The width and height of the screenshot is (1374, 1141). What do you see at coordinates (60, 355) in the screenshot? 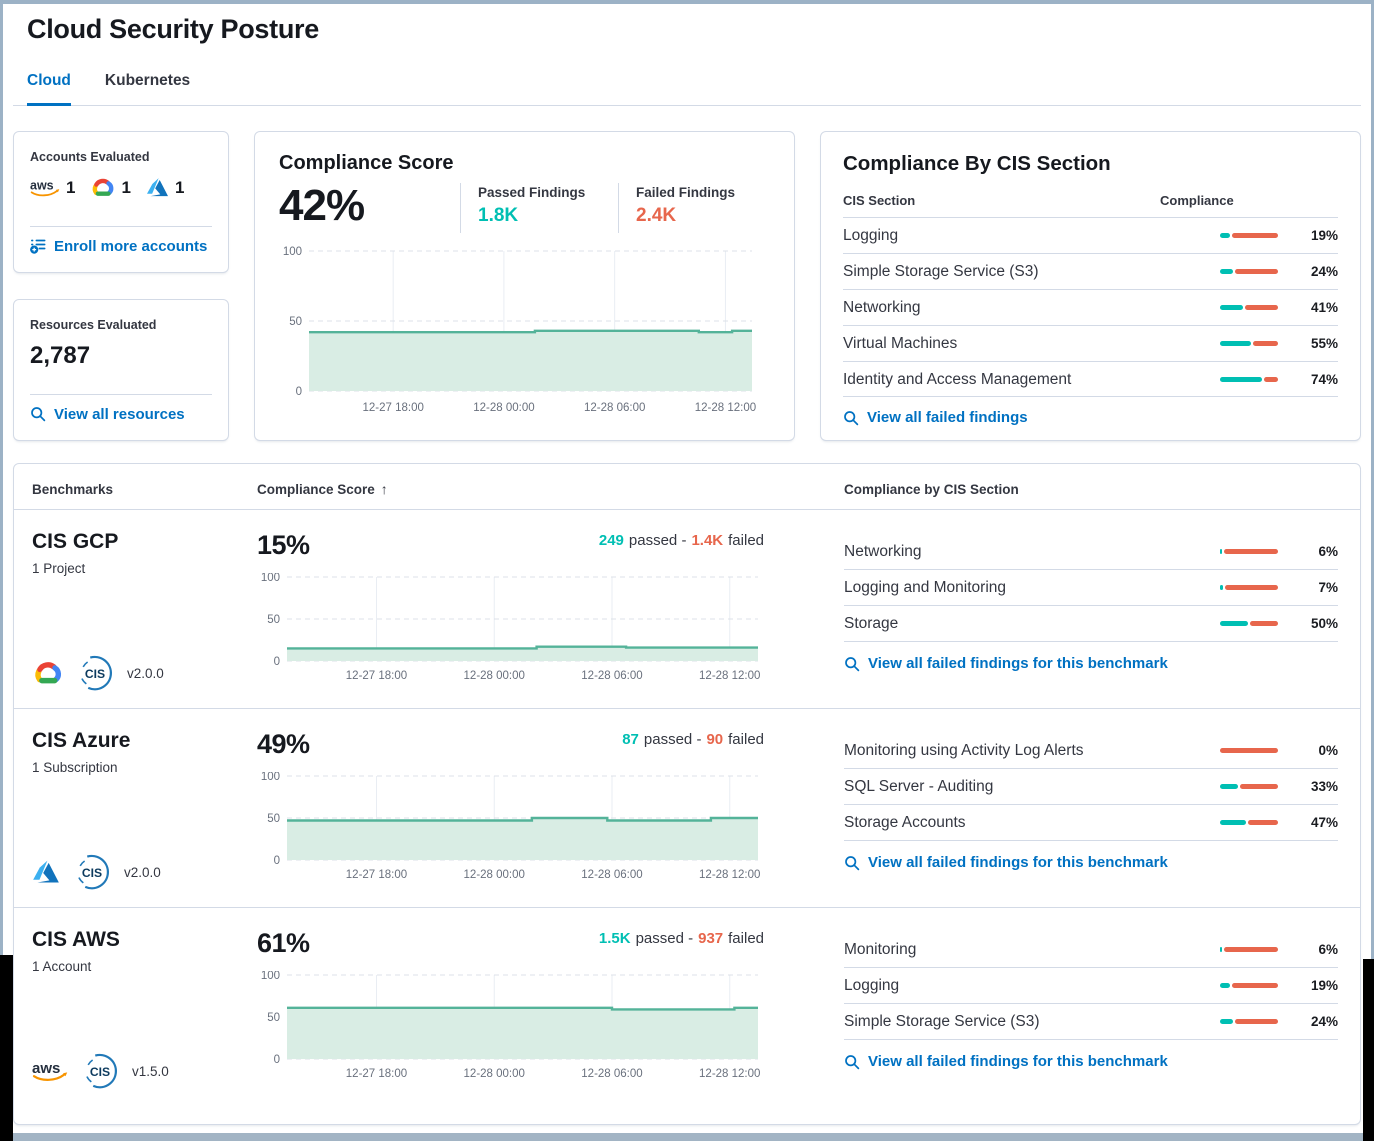
I see `resources-evaluated-value: 2,787` at bounding box center [60, 355].